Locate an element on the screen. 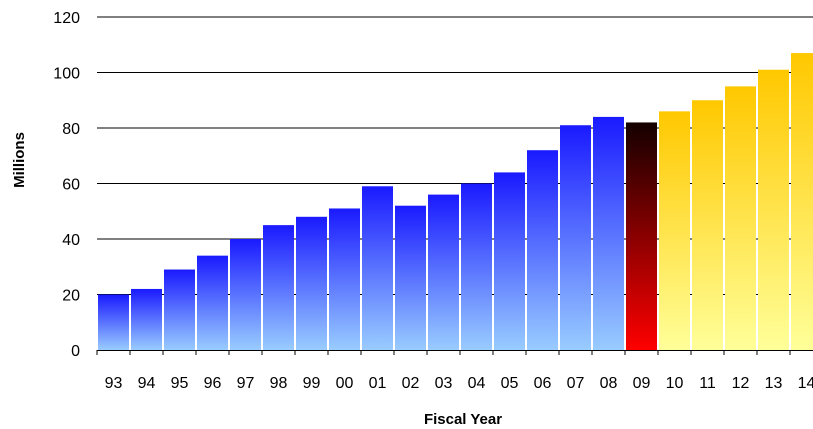 The height and width of the screenshot is (429, 813). y-tick-label: 120 is located at coordinates (66, 18).